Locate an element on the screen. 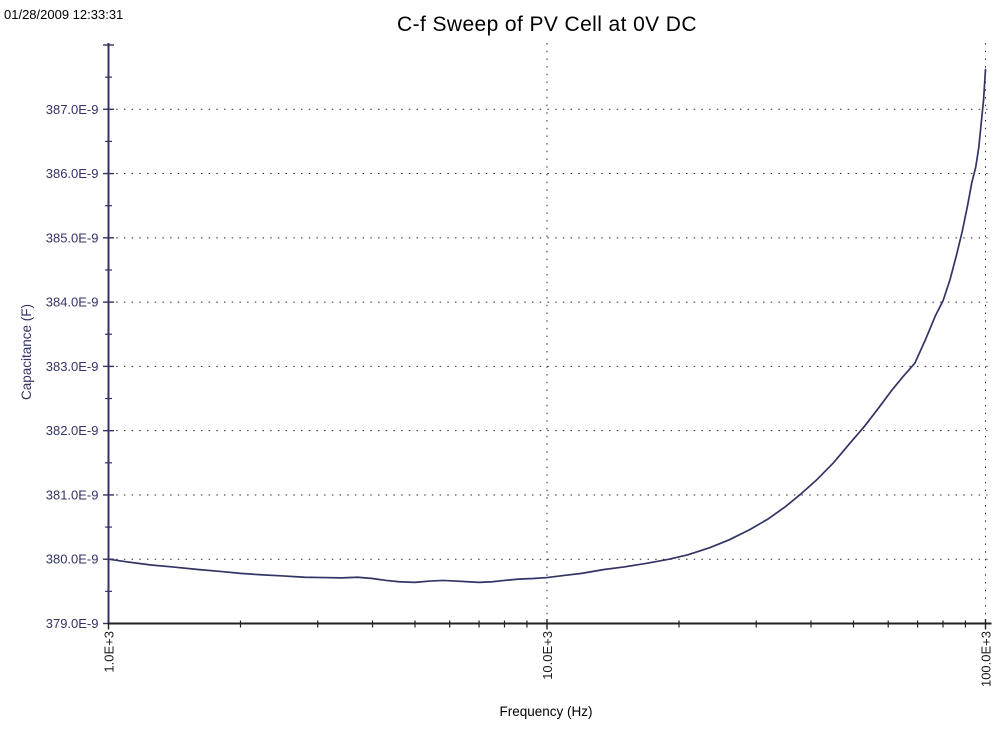 Image resolution: width=1008 pixels, height=754 pixels. y-tick-label: 386.0E-9 is located at coordinates (72, 173).